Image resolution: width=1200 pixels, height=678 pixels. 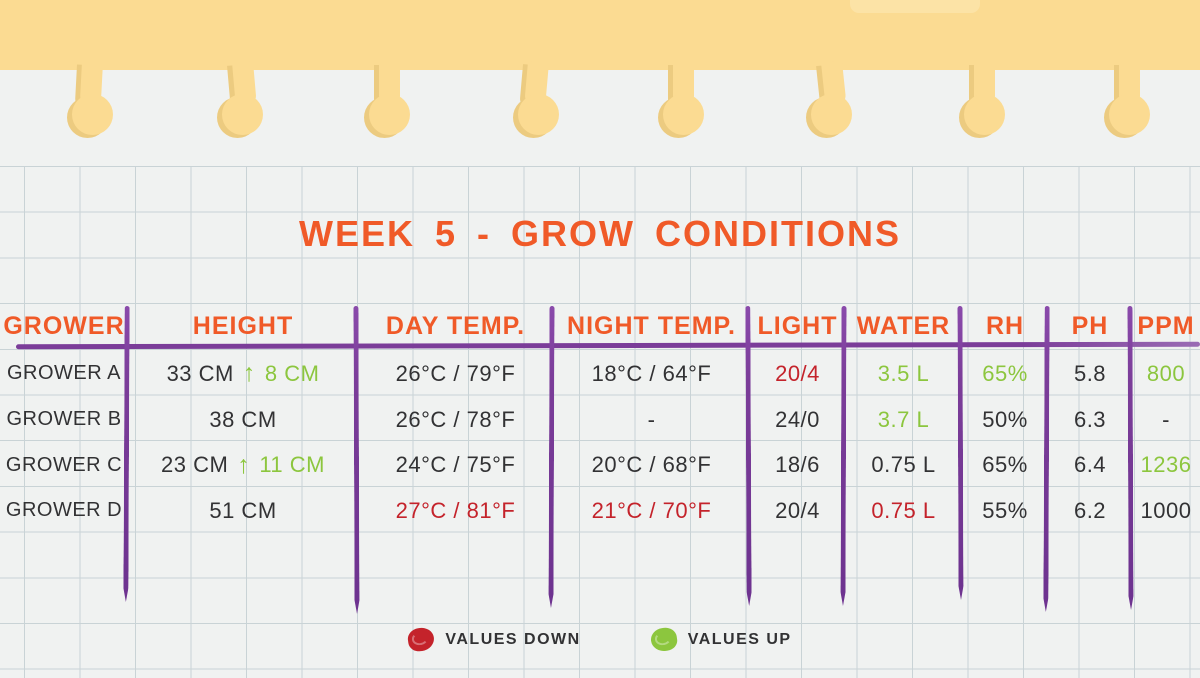 I want to click on cell-day-temp: 24°C / 75°F, so click(x=455, y=465).